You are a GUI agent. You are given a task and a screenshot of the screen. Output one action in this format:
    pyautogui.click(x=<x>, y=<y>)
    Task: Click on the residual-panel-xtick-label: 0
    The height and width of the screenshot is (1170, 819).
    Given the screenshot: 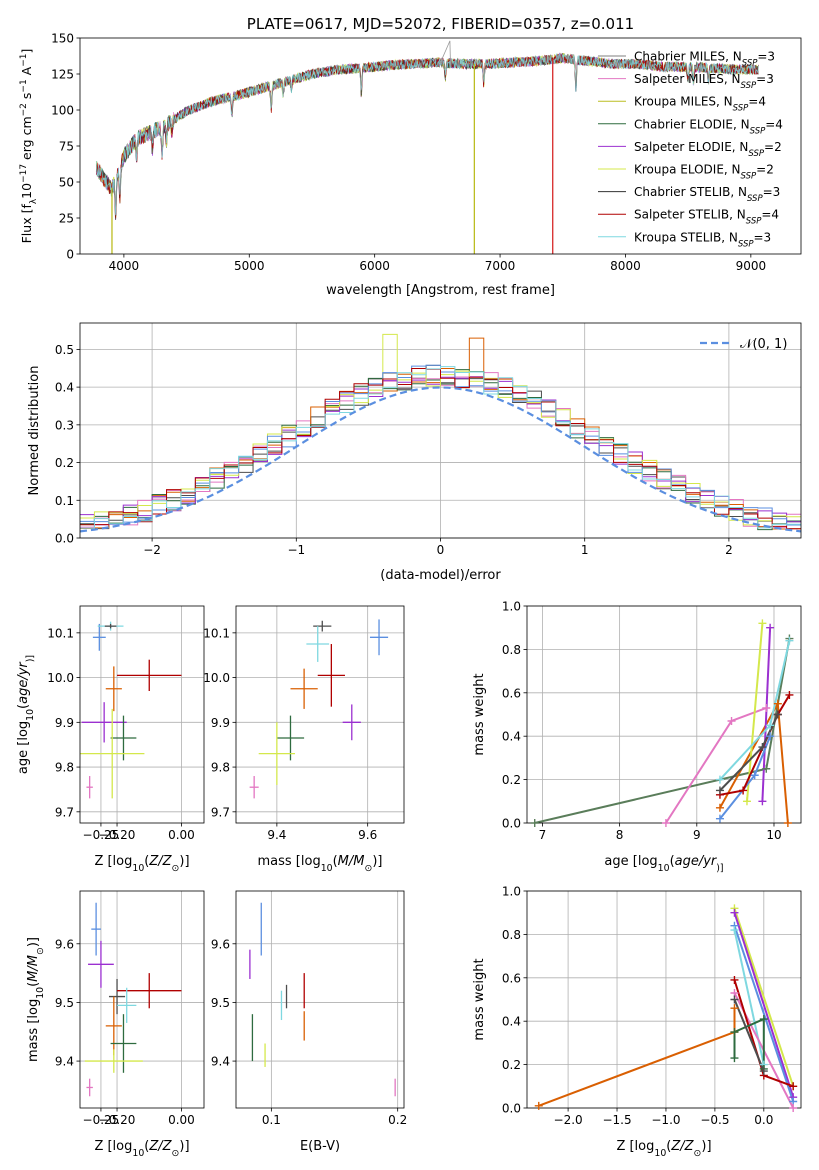 What is the action you would take?
    pyautogui.click(x=441, y=550)
    